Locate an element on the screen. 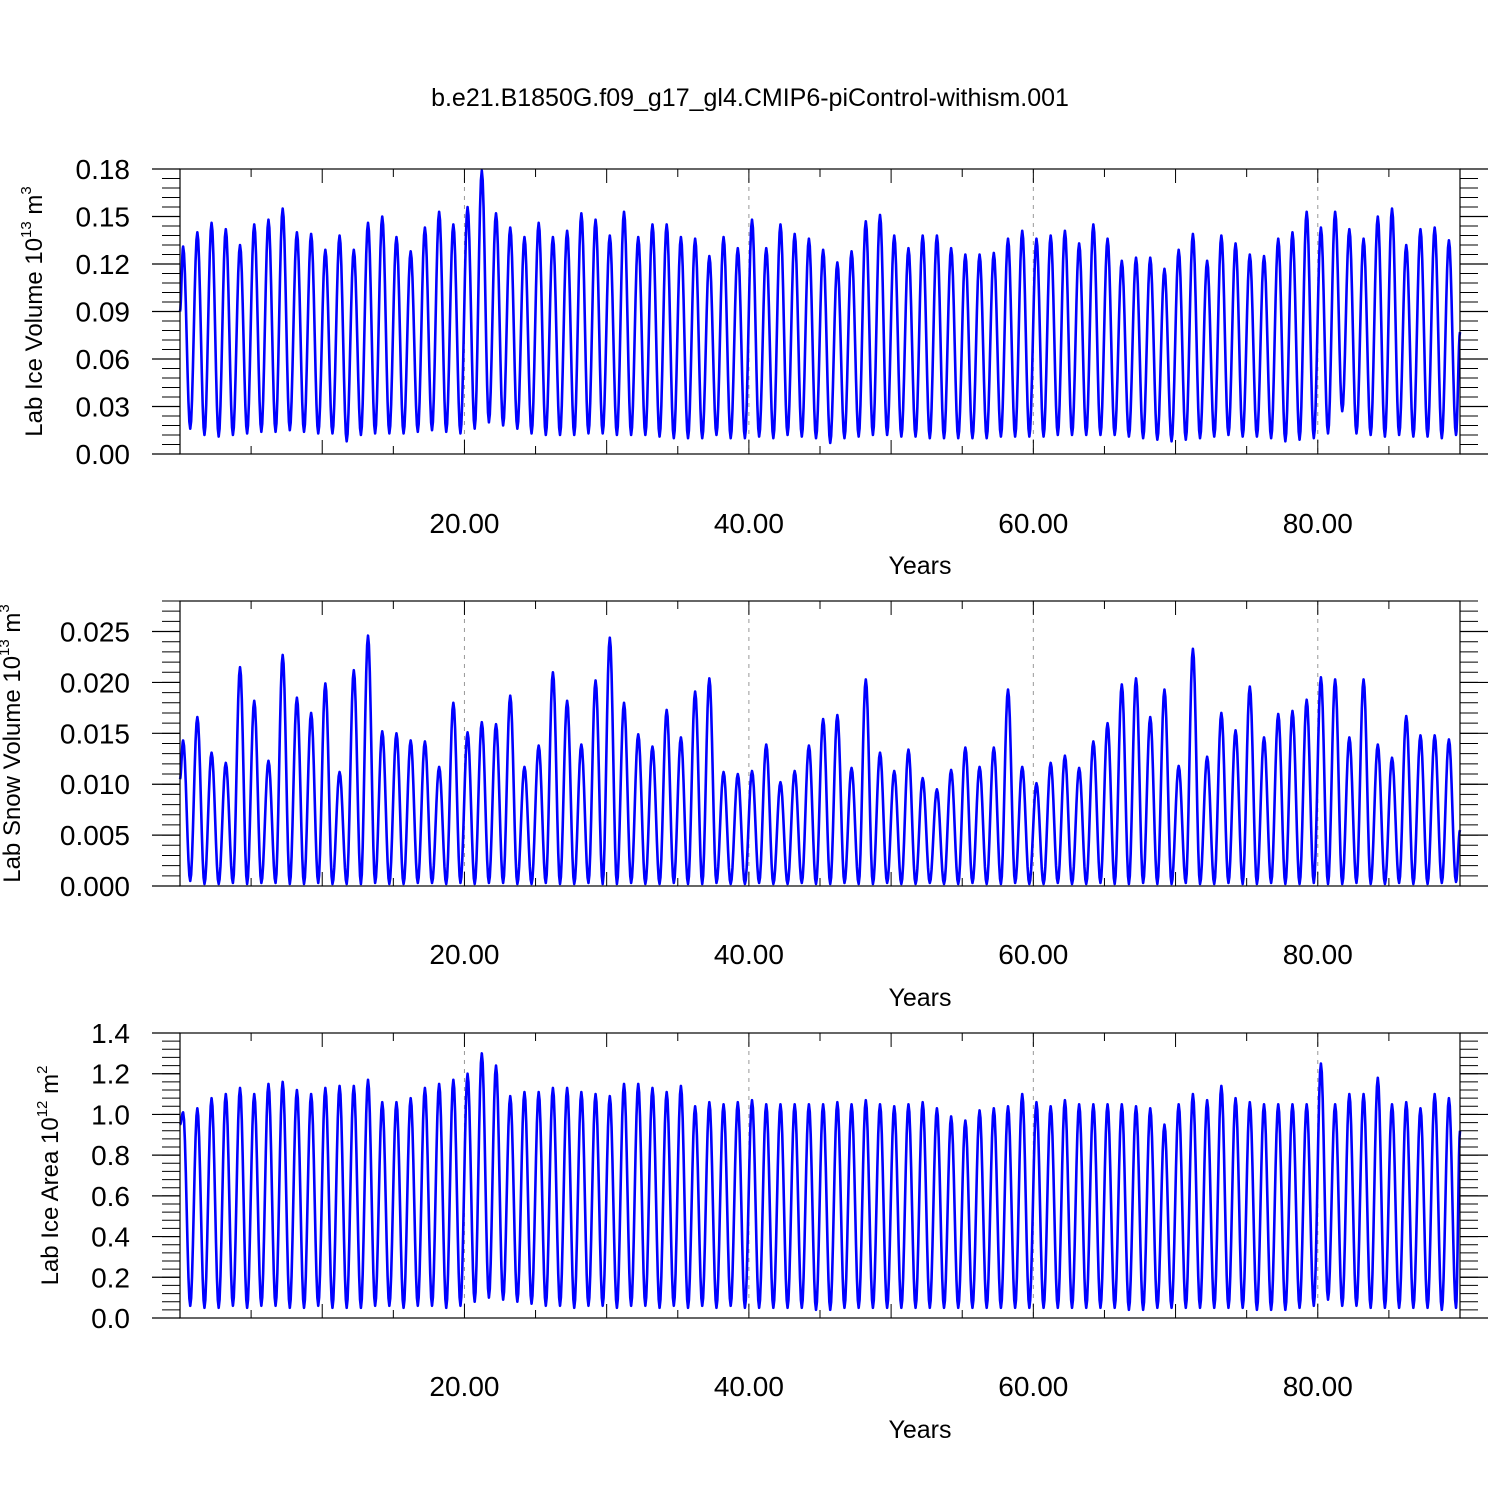 This screenshot has width=1500, height=1500. y-tick-label: 0.06 is located at coordinates (103, 359).